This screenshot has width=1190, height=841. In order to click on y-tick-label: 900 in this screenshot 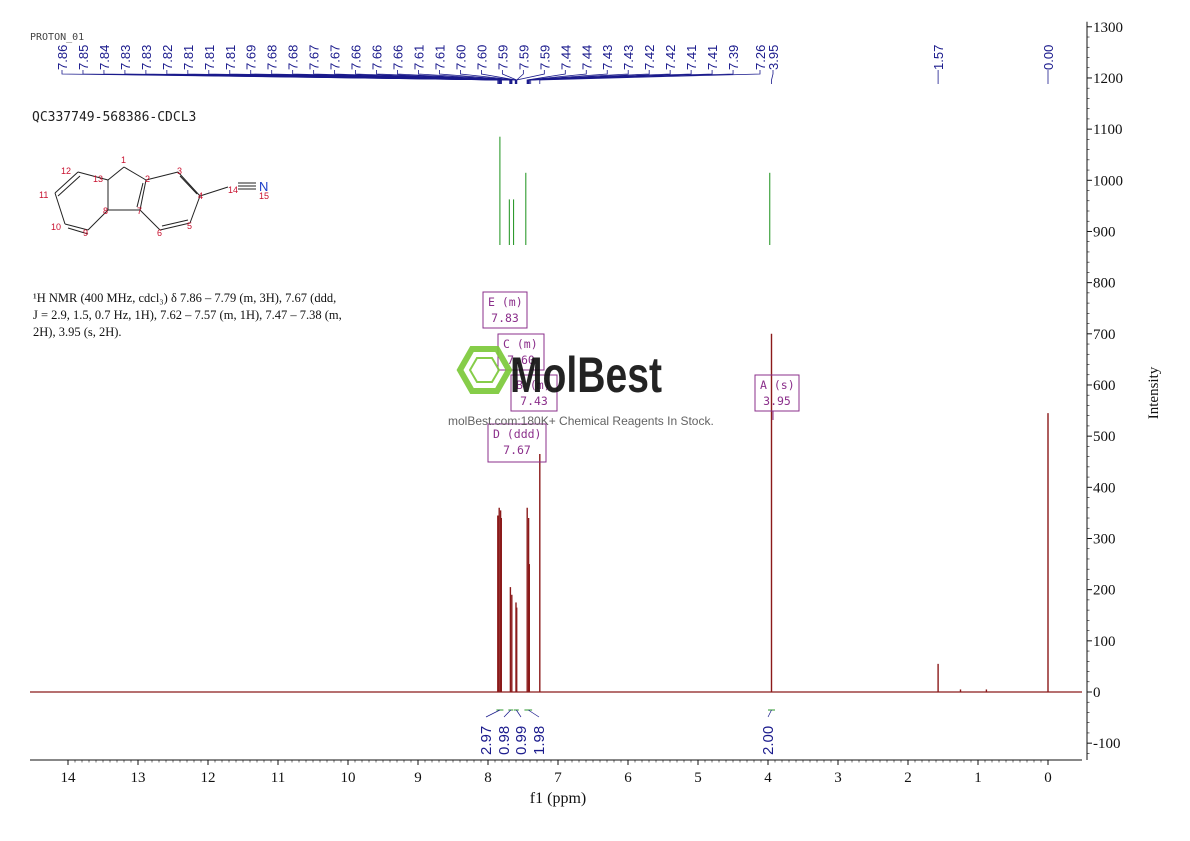, I will do `click(1104, 232)`.